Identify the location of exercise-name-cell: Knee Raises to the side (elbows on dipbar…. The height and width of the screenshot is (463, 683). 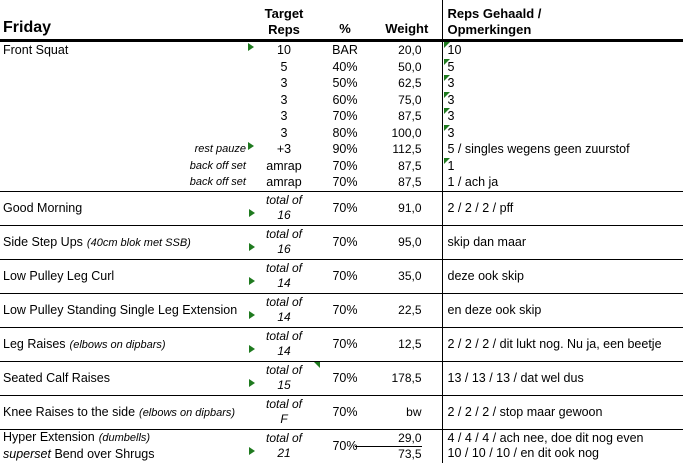
(125, 411).